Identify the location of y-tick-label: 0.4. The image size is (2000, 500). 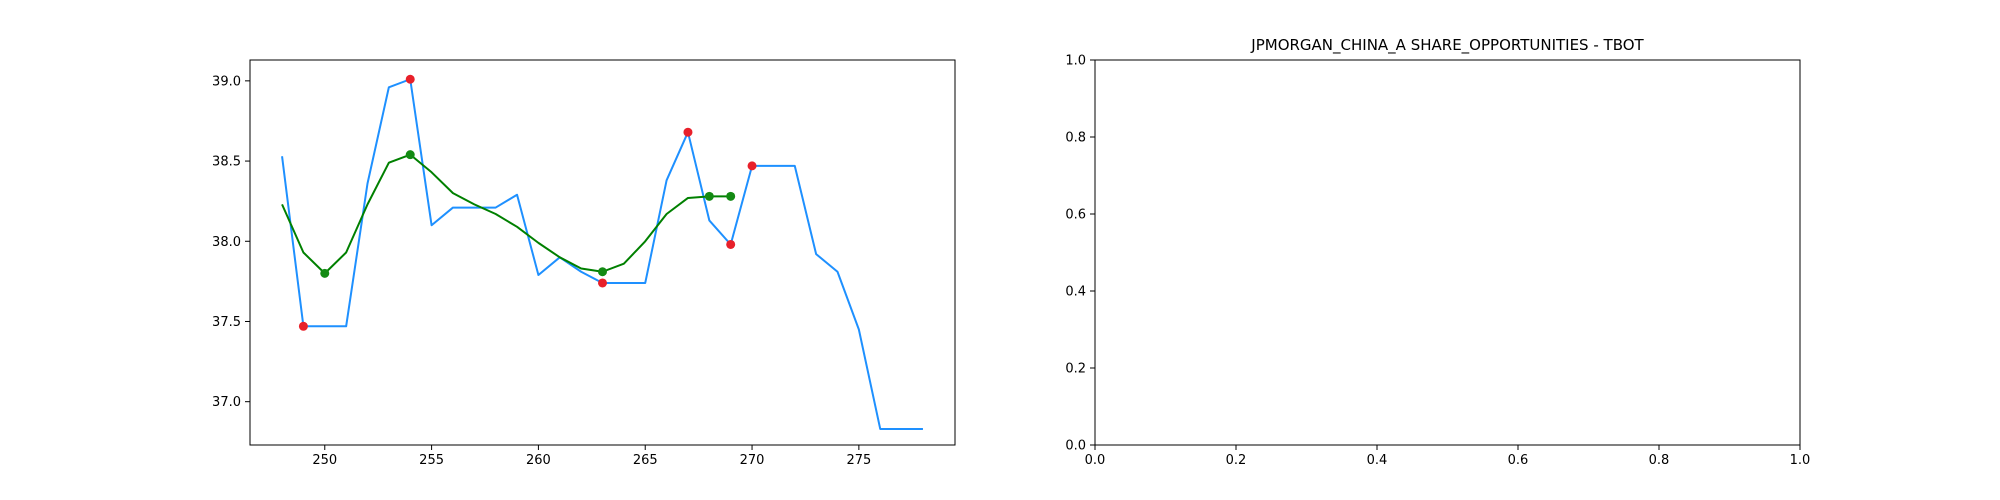
(1075, 292).